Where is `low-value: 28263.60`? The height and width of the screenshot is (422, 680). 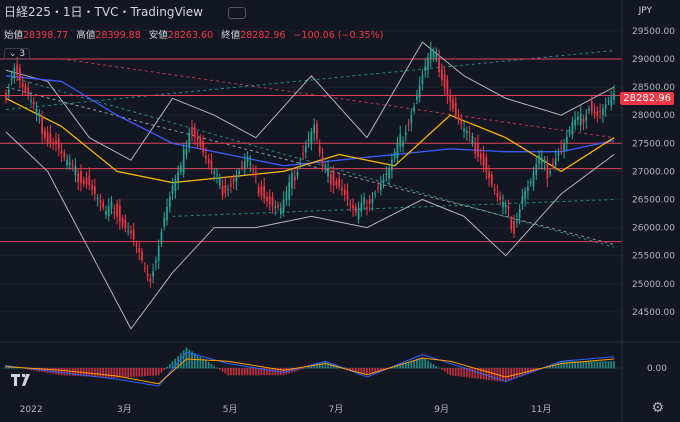
low-value: 28263.60 is located at coordinates (190, 35).